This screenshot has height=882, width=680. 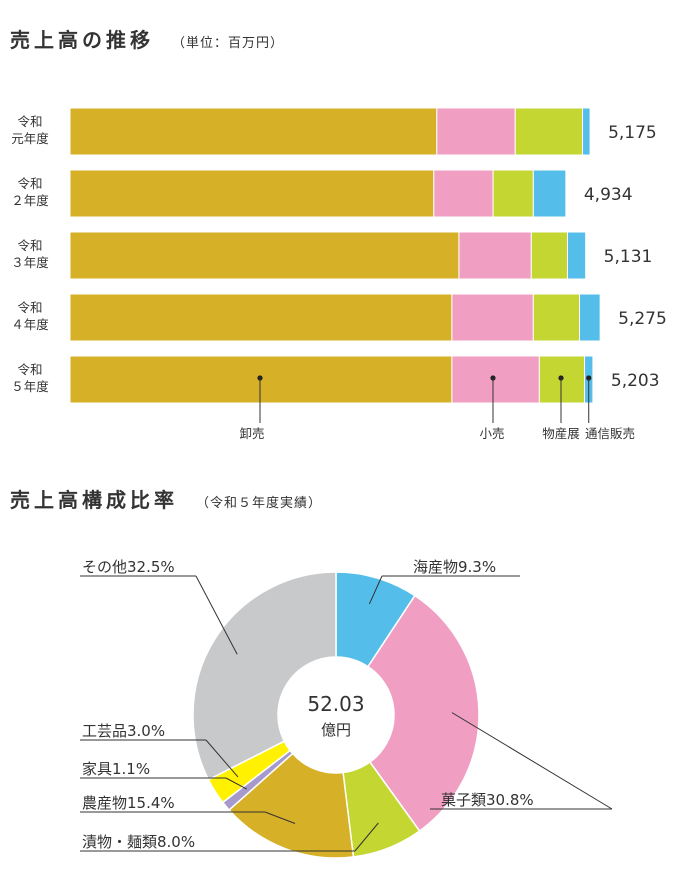 I want to click on slice-label: 工芸品3.0%, so click(x=123, y=731).